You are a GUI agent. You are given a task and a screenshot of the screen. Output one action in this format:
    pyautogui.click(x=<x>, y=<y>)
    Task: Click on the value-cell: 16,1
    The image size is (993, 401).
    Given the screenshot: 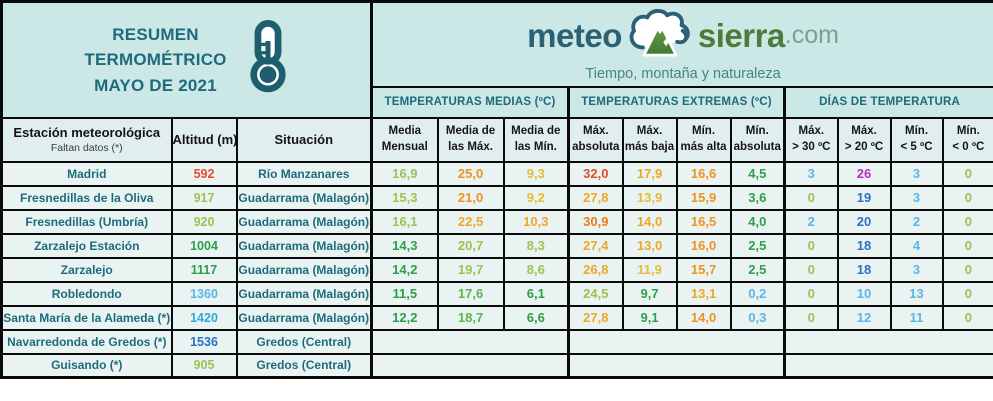 What is the action you would take?
    pyautogui.click(x=404, y=221)
    